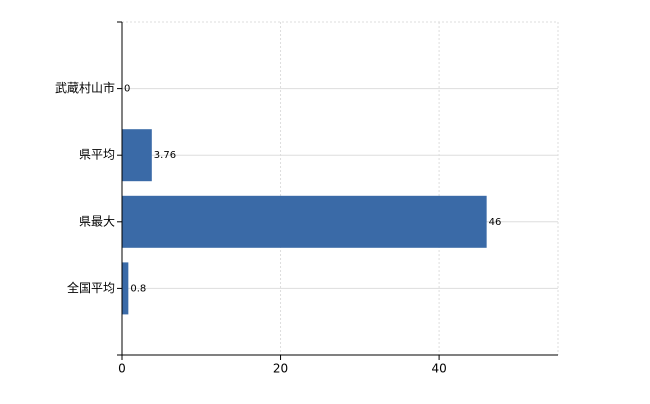  I want to click on value-label: 0, so click(127, 89).